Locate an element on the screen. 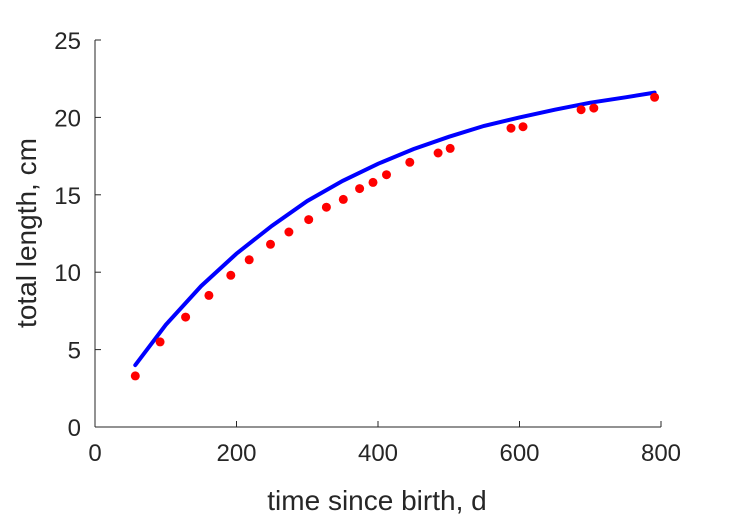  y-tick-label: 15 is located at coordinates (67, 196).